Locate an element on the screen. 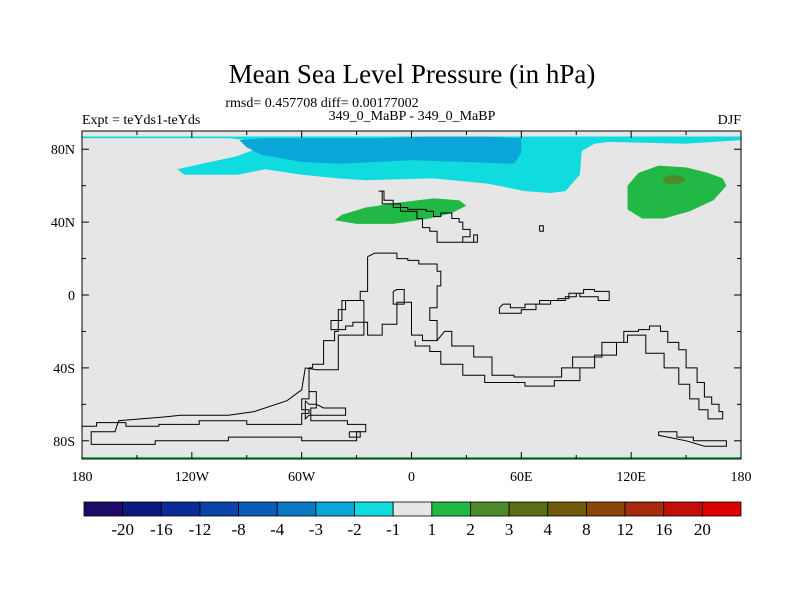 The image size is (800, 600). y-tick-label-1: 40N is located at coordinates (63, 223).